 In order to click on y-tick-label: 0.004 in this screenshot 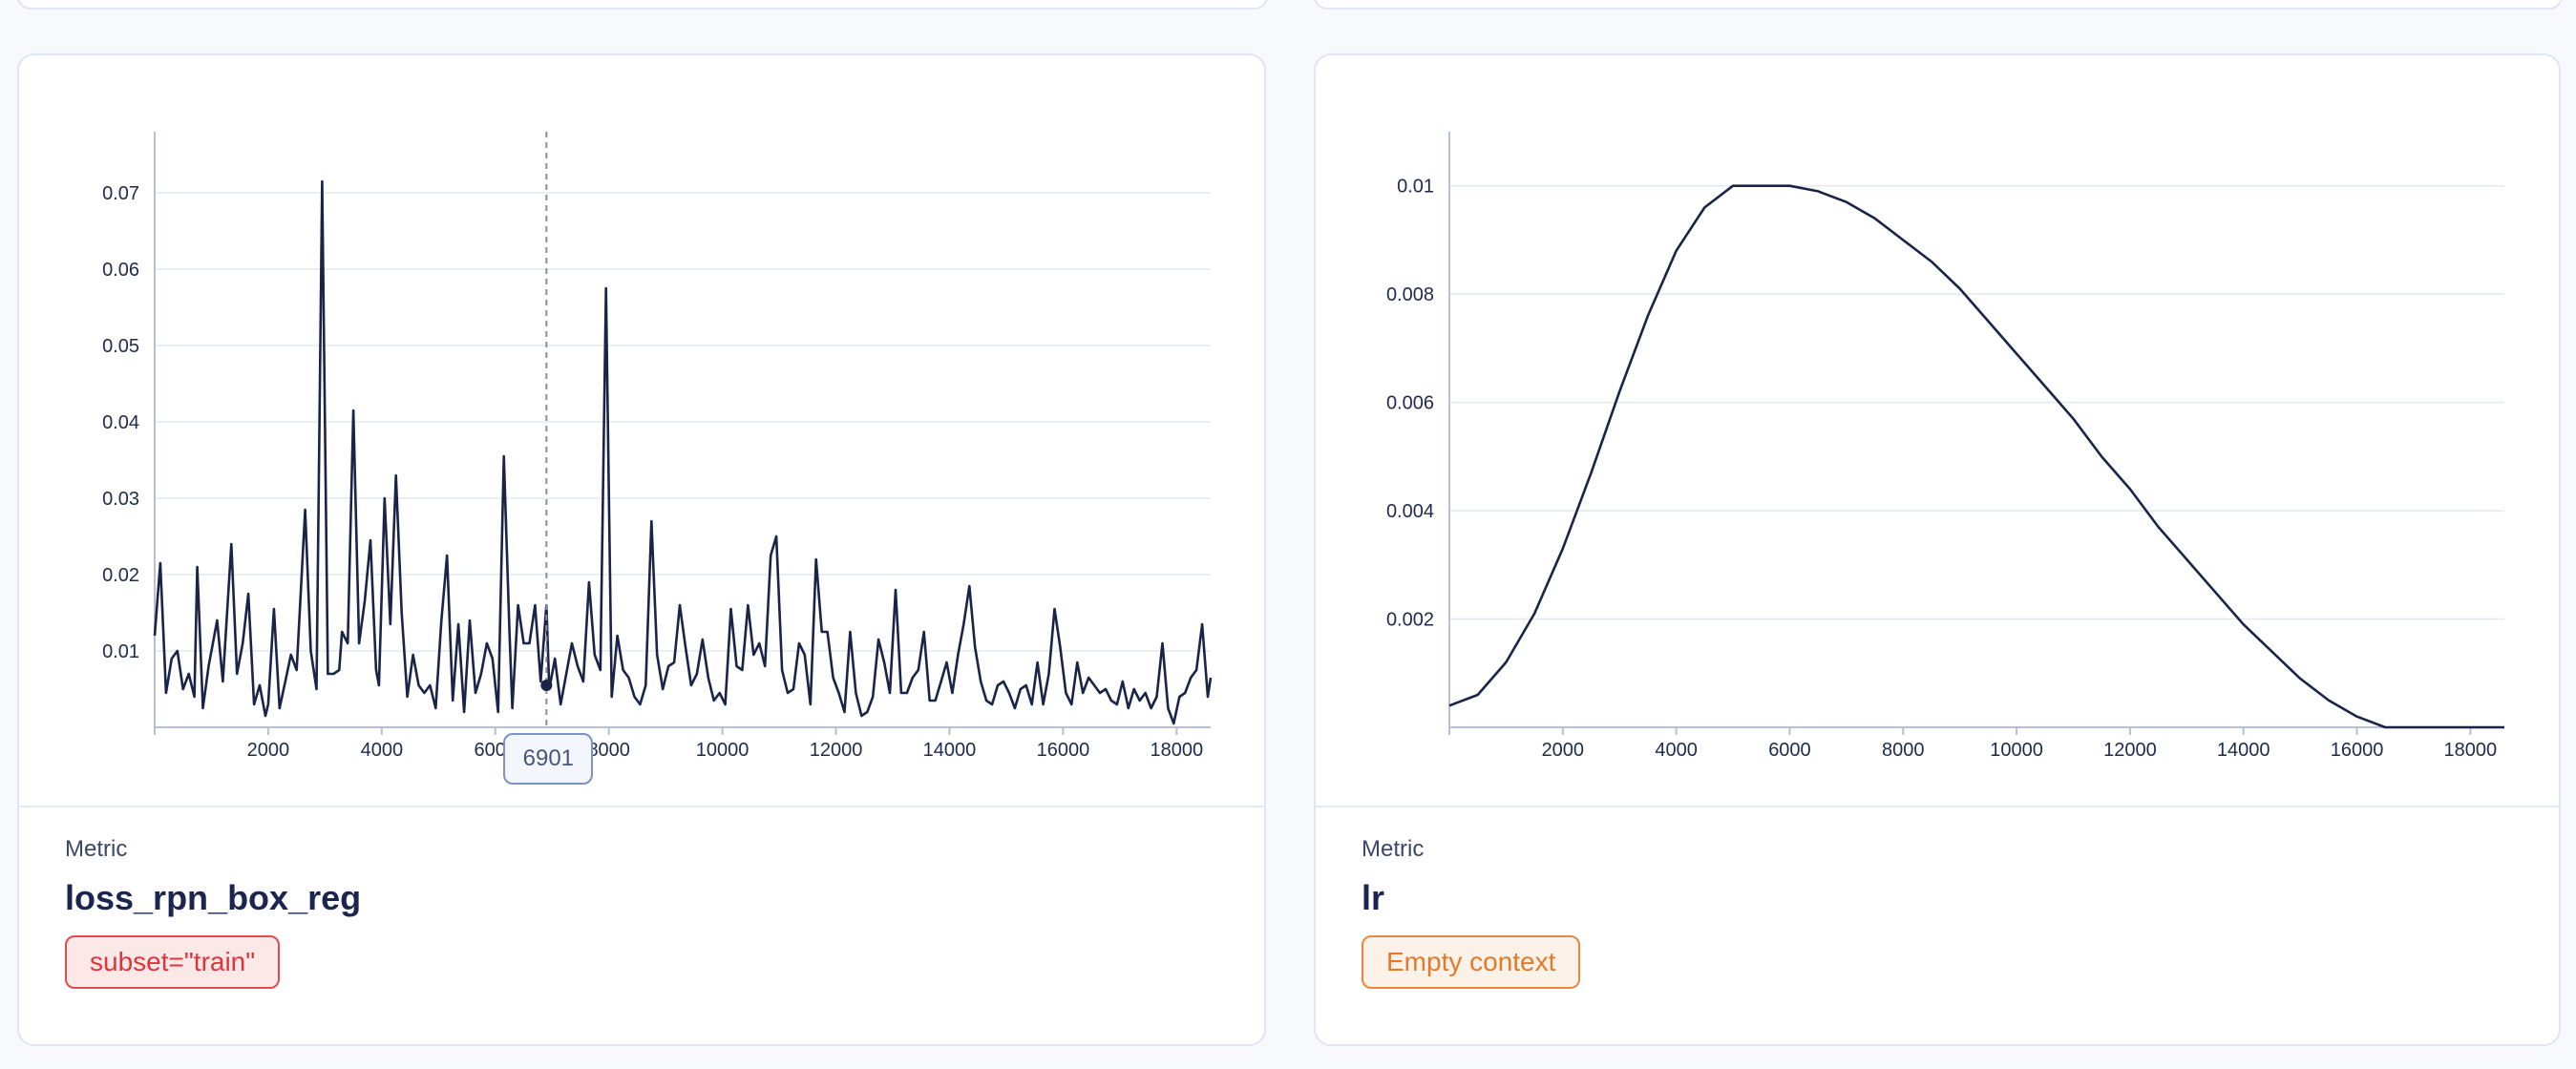, I will do `click(1410, 512)`.